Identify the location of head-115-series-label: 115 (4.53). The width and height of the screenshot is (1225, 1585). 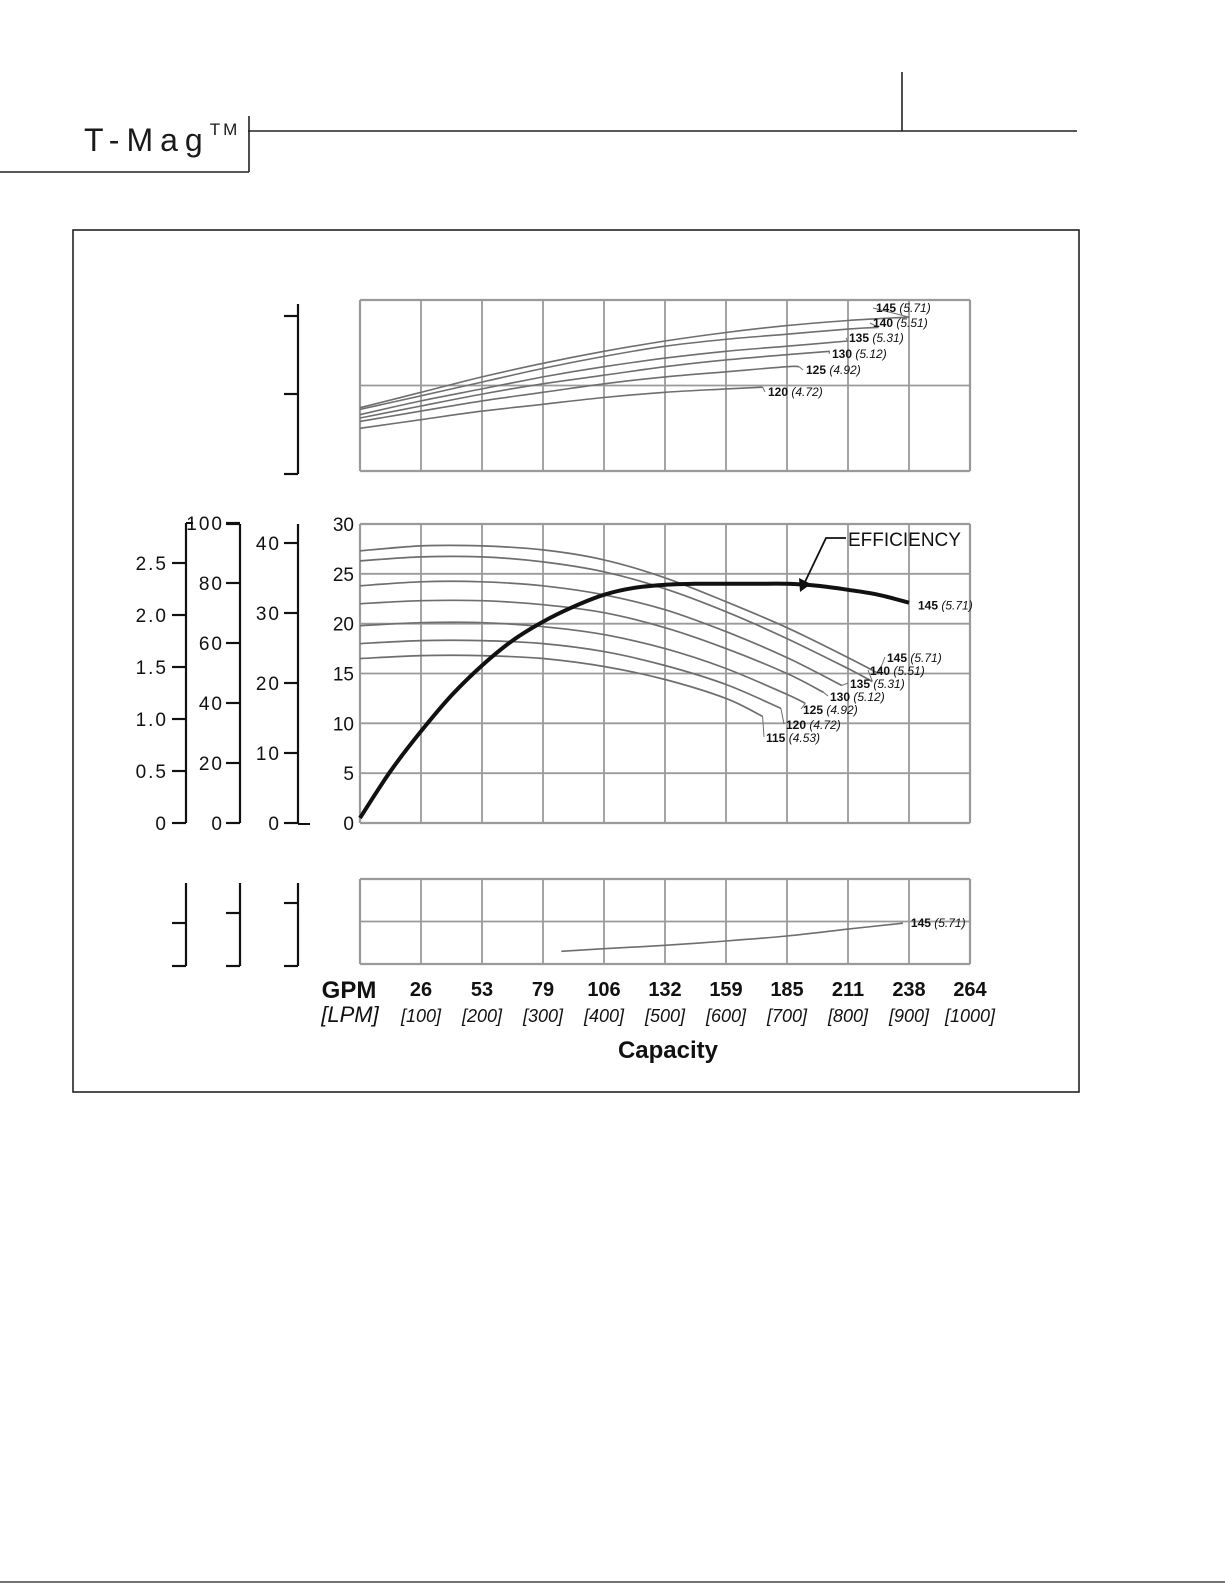
(793, 738).